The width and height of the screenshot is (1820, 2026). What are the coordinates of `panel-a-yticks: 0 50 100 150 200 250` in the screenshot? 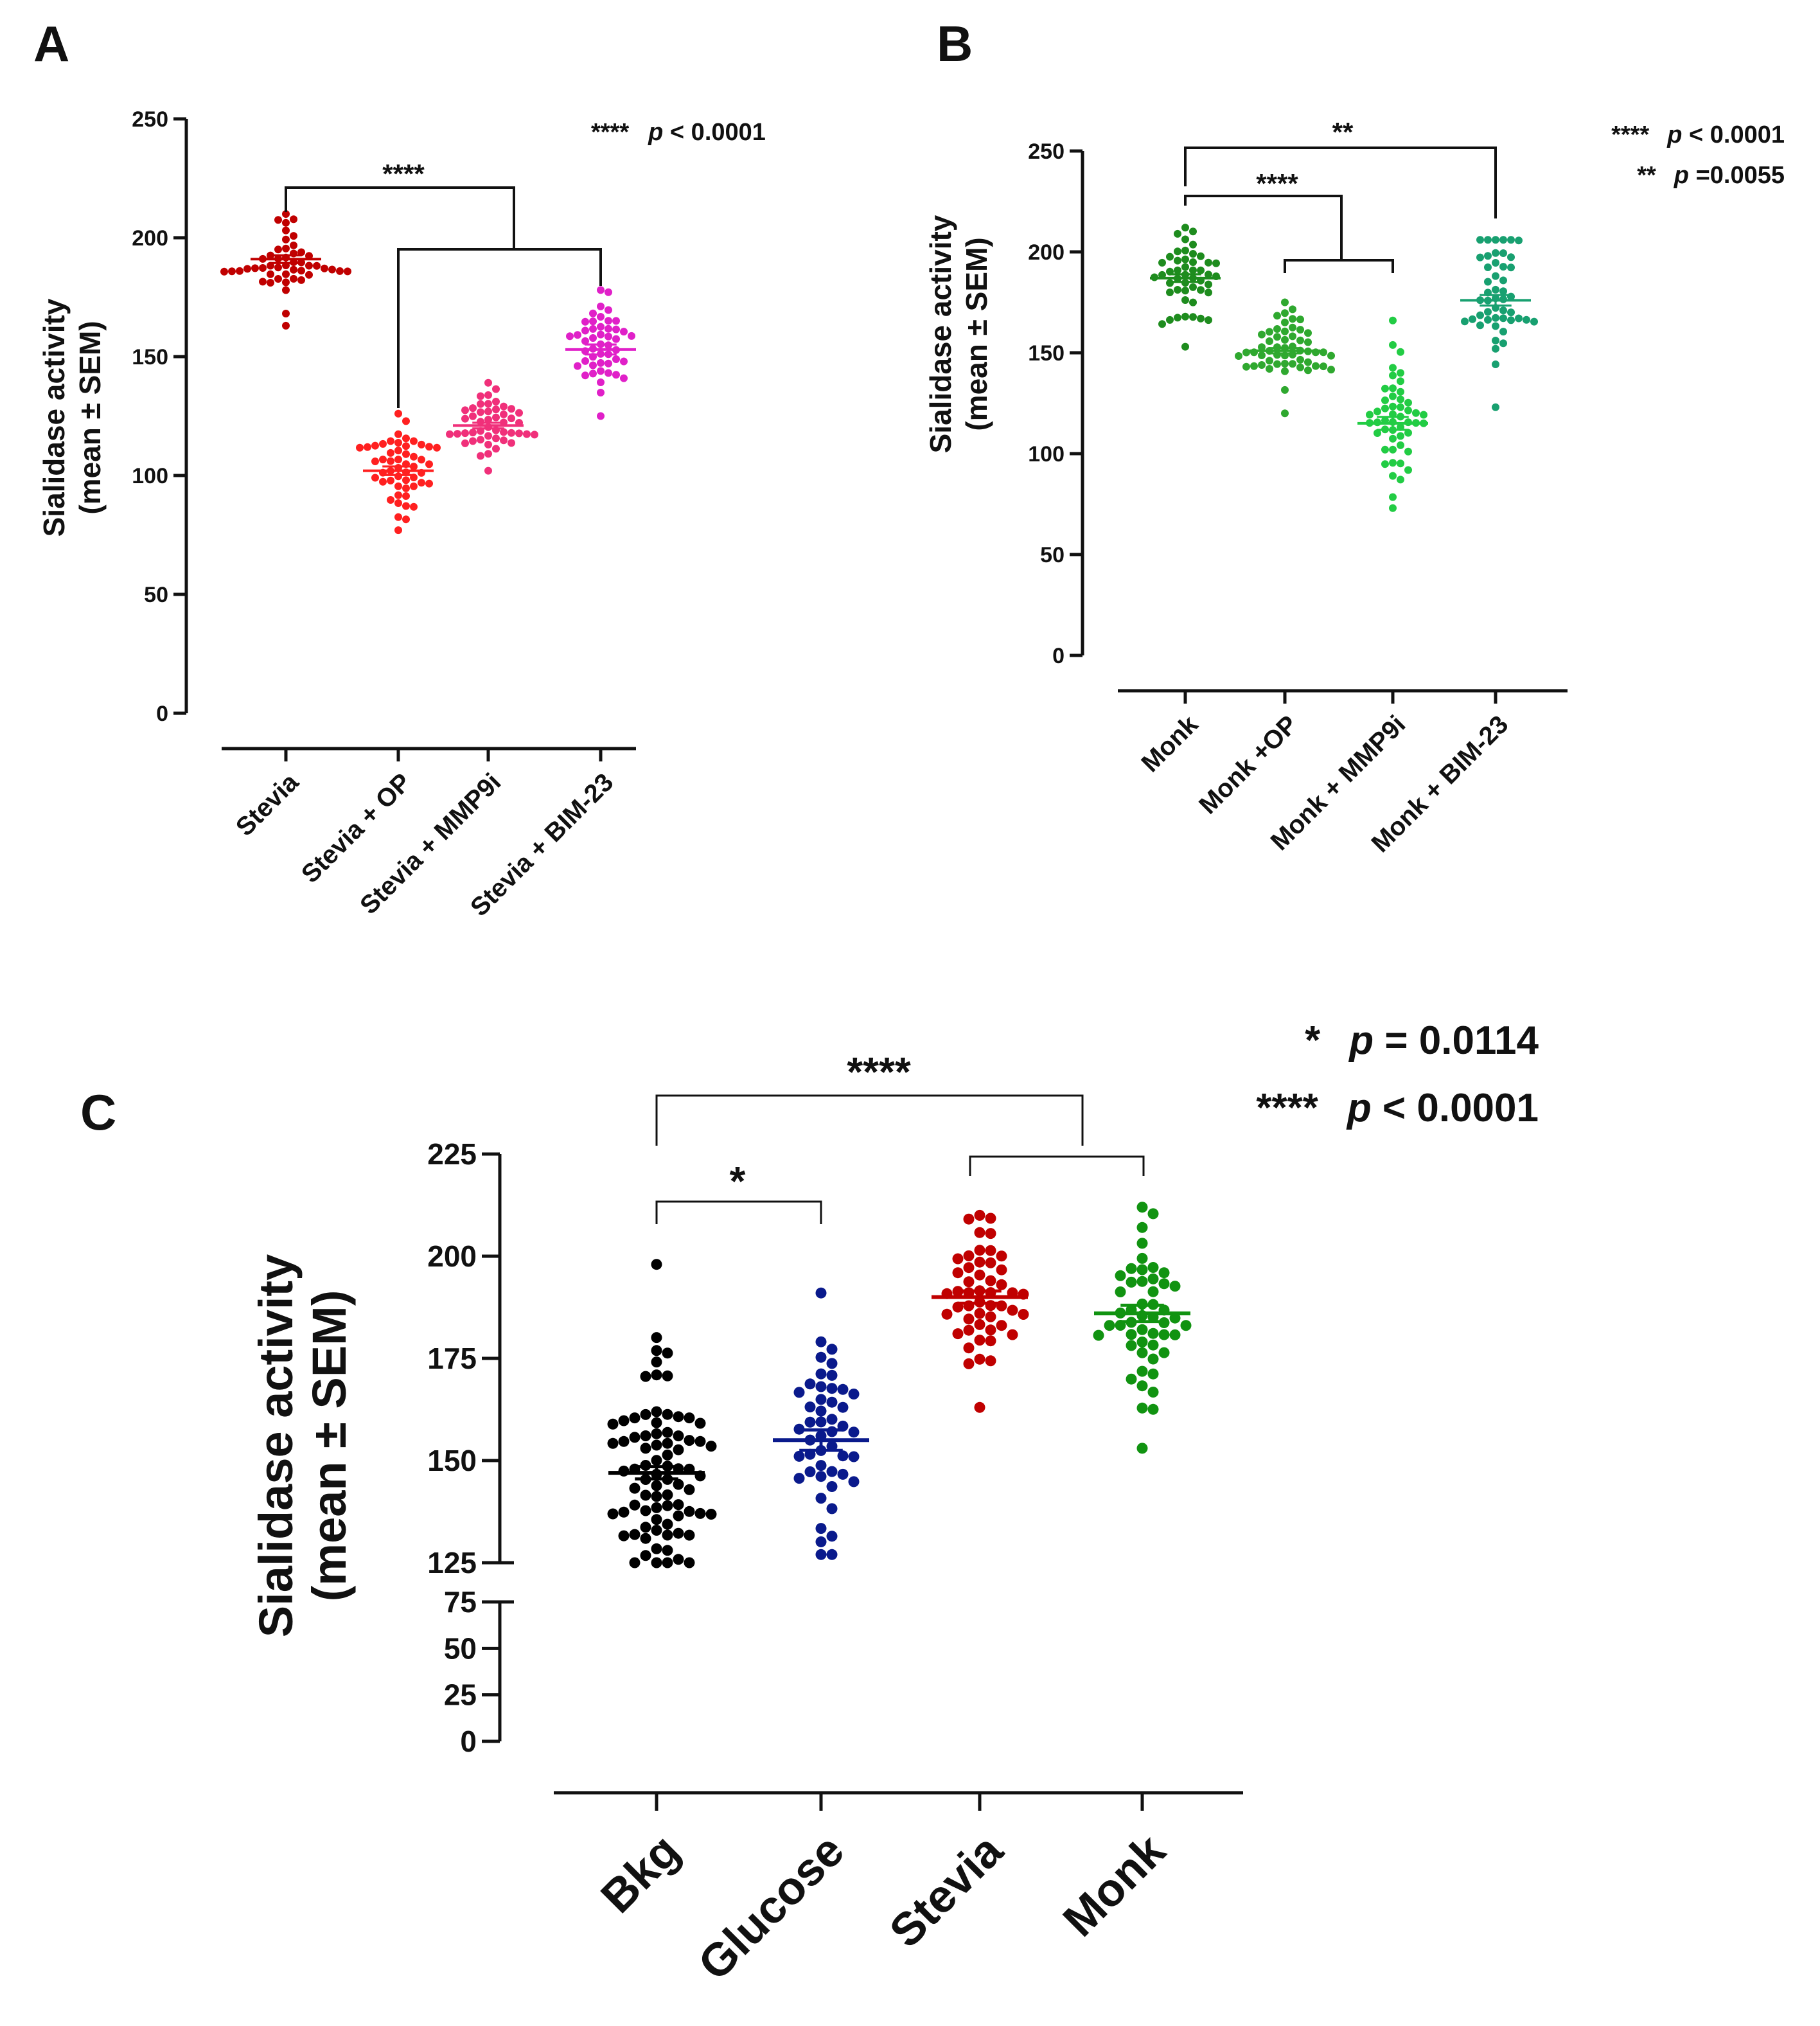 It's located at (159, 416).